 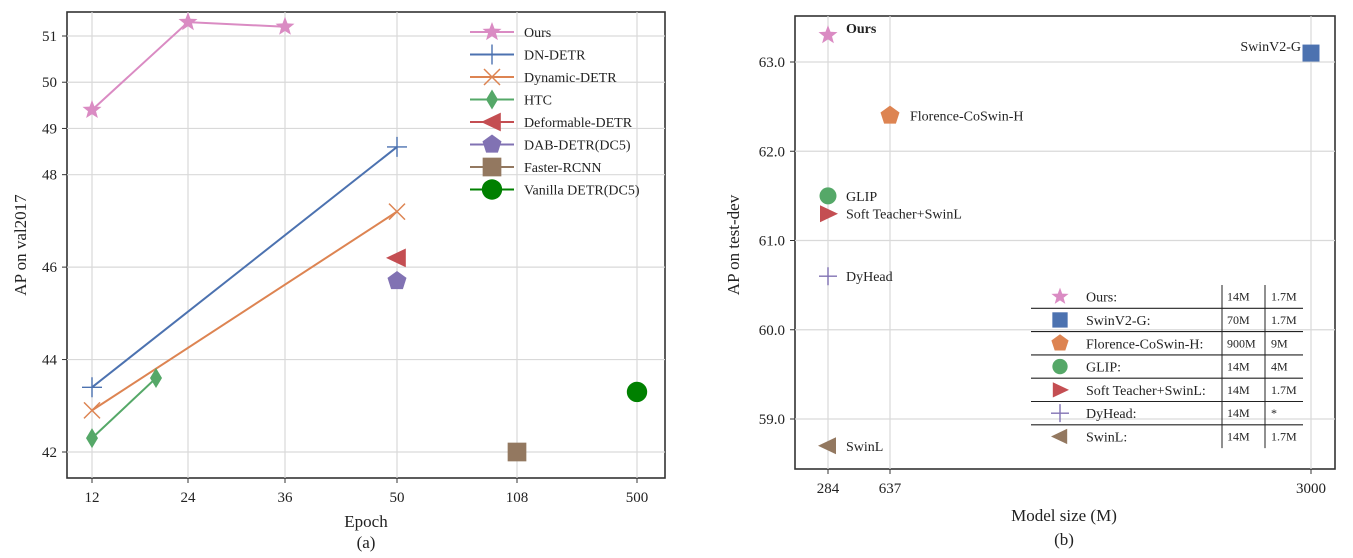 What do you see at coordinates (367, 492) in the screenshot?
I see `panel-a-x-ticks: 12 24 36 50 108 500` at bounding box center [367, 492].